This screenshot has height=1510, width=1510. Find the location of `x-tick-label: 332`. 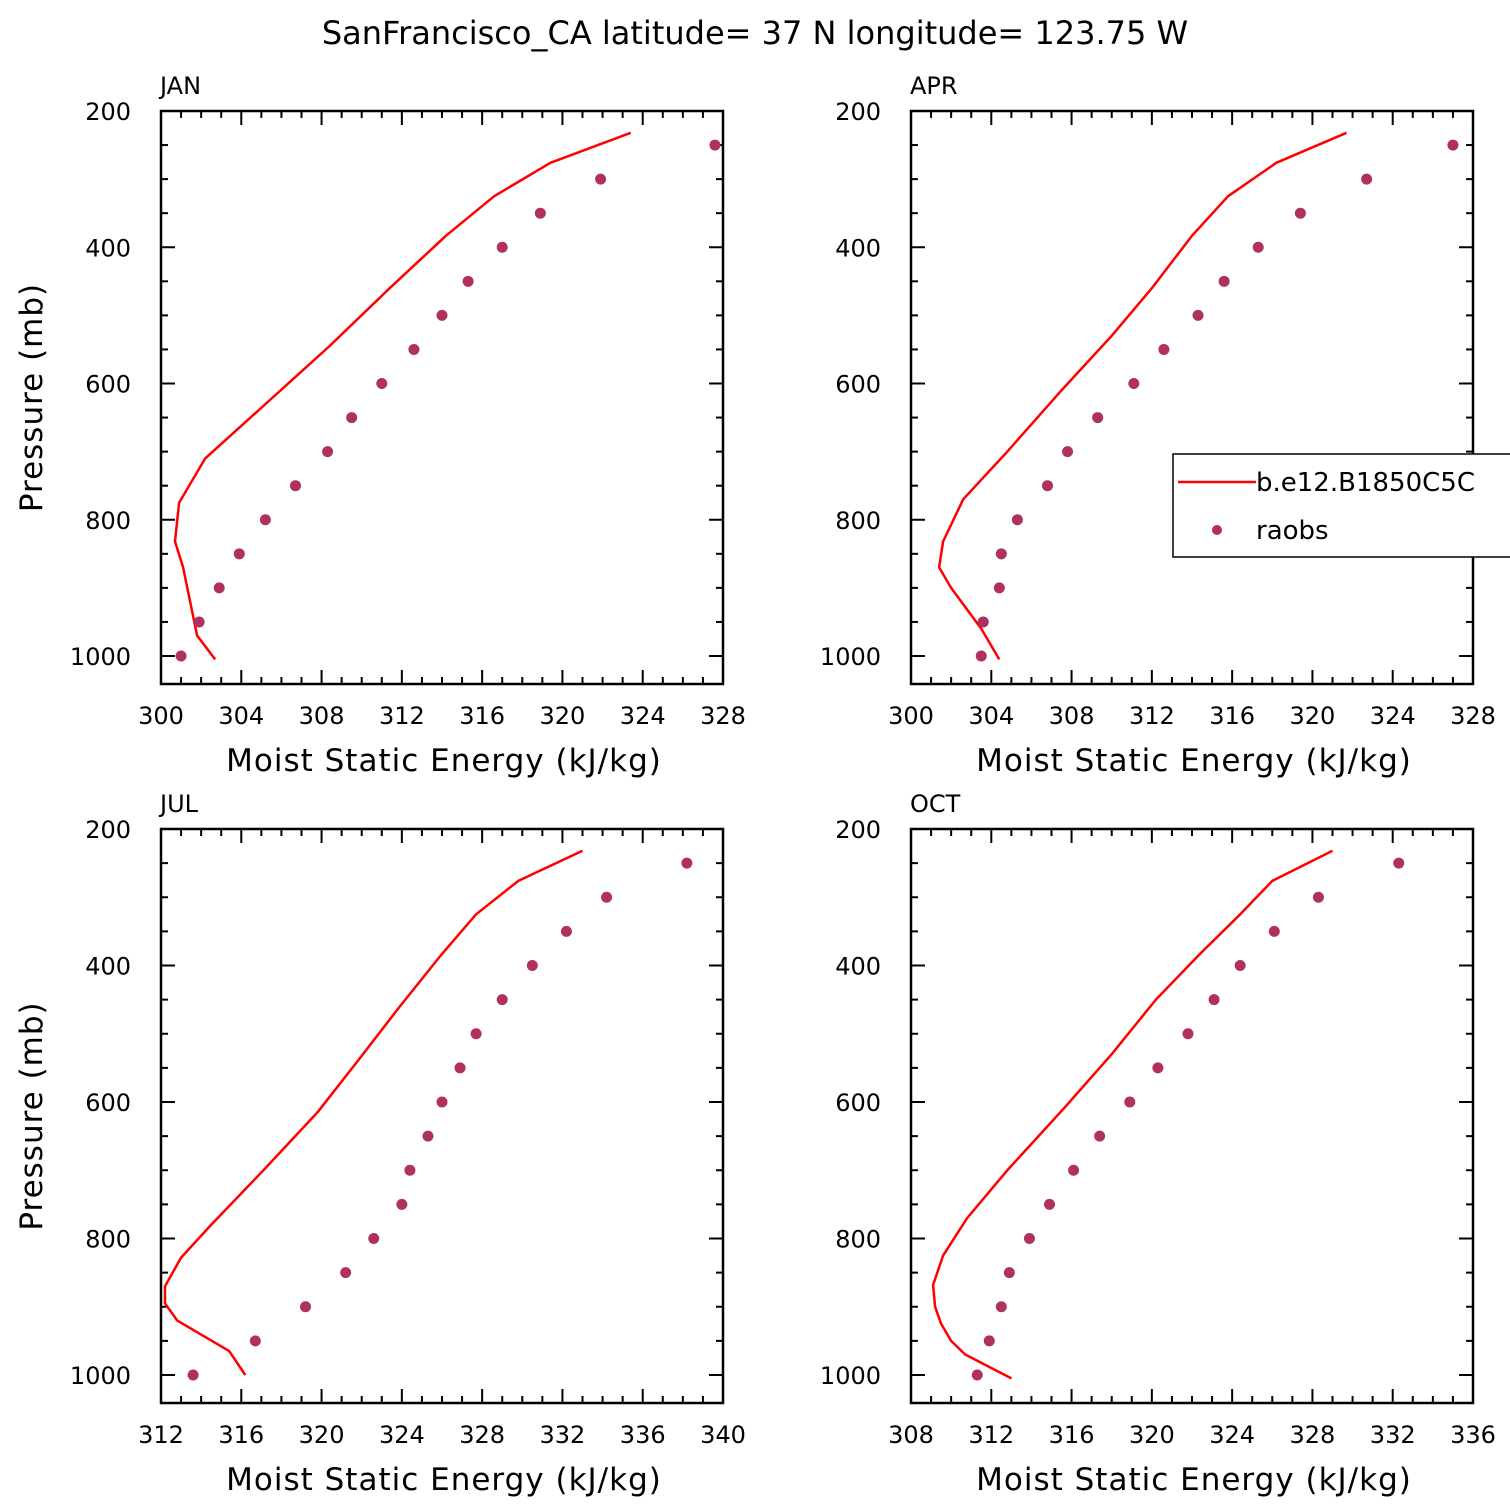

x-tick-label: 332 is located at coordinates (563, 1435).